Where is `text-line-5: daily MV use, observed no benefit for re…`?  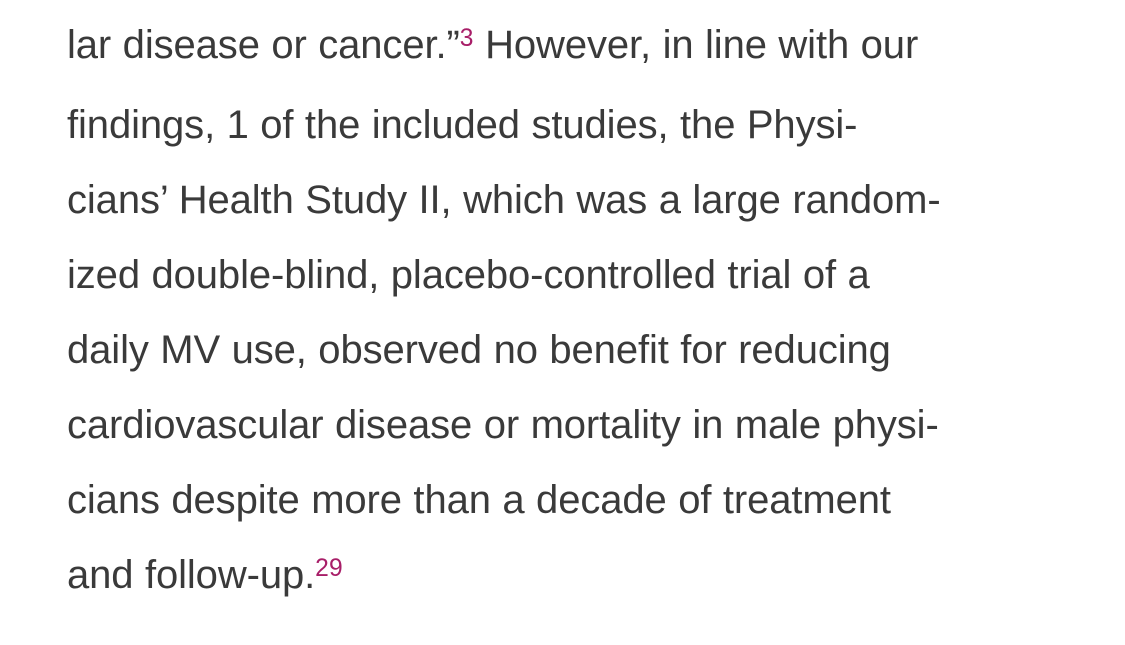
text-line-5: daily MV use, observed no benefit for re… is located at coordinates (572, 350).